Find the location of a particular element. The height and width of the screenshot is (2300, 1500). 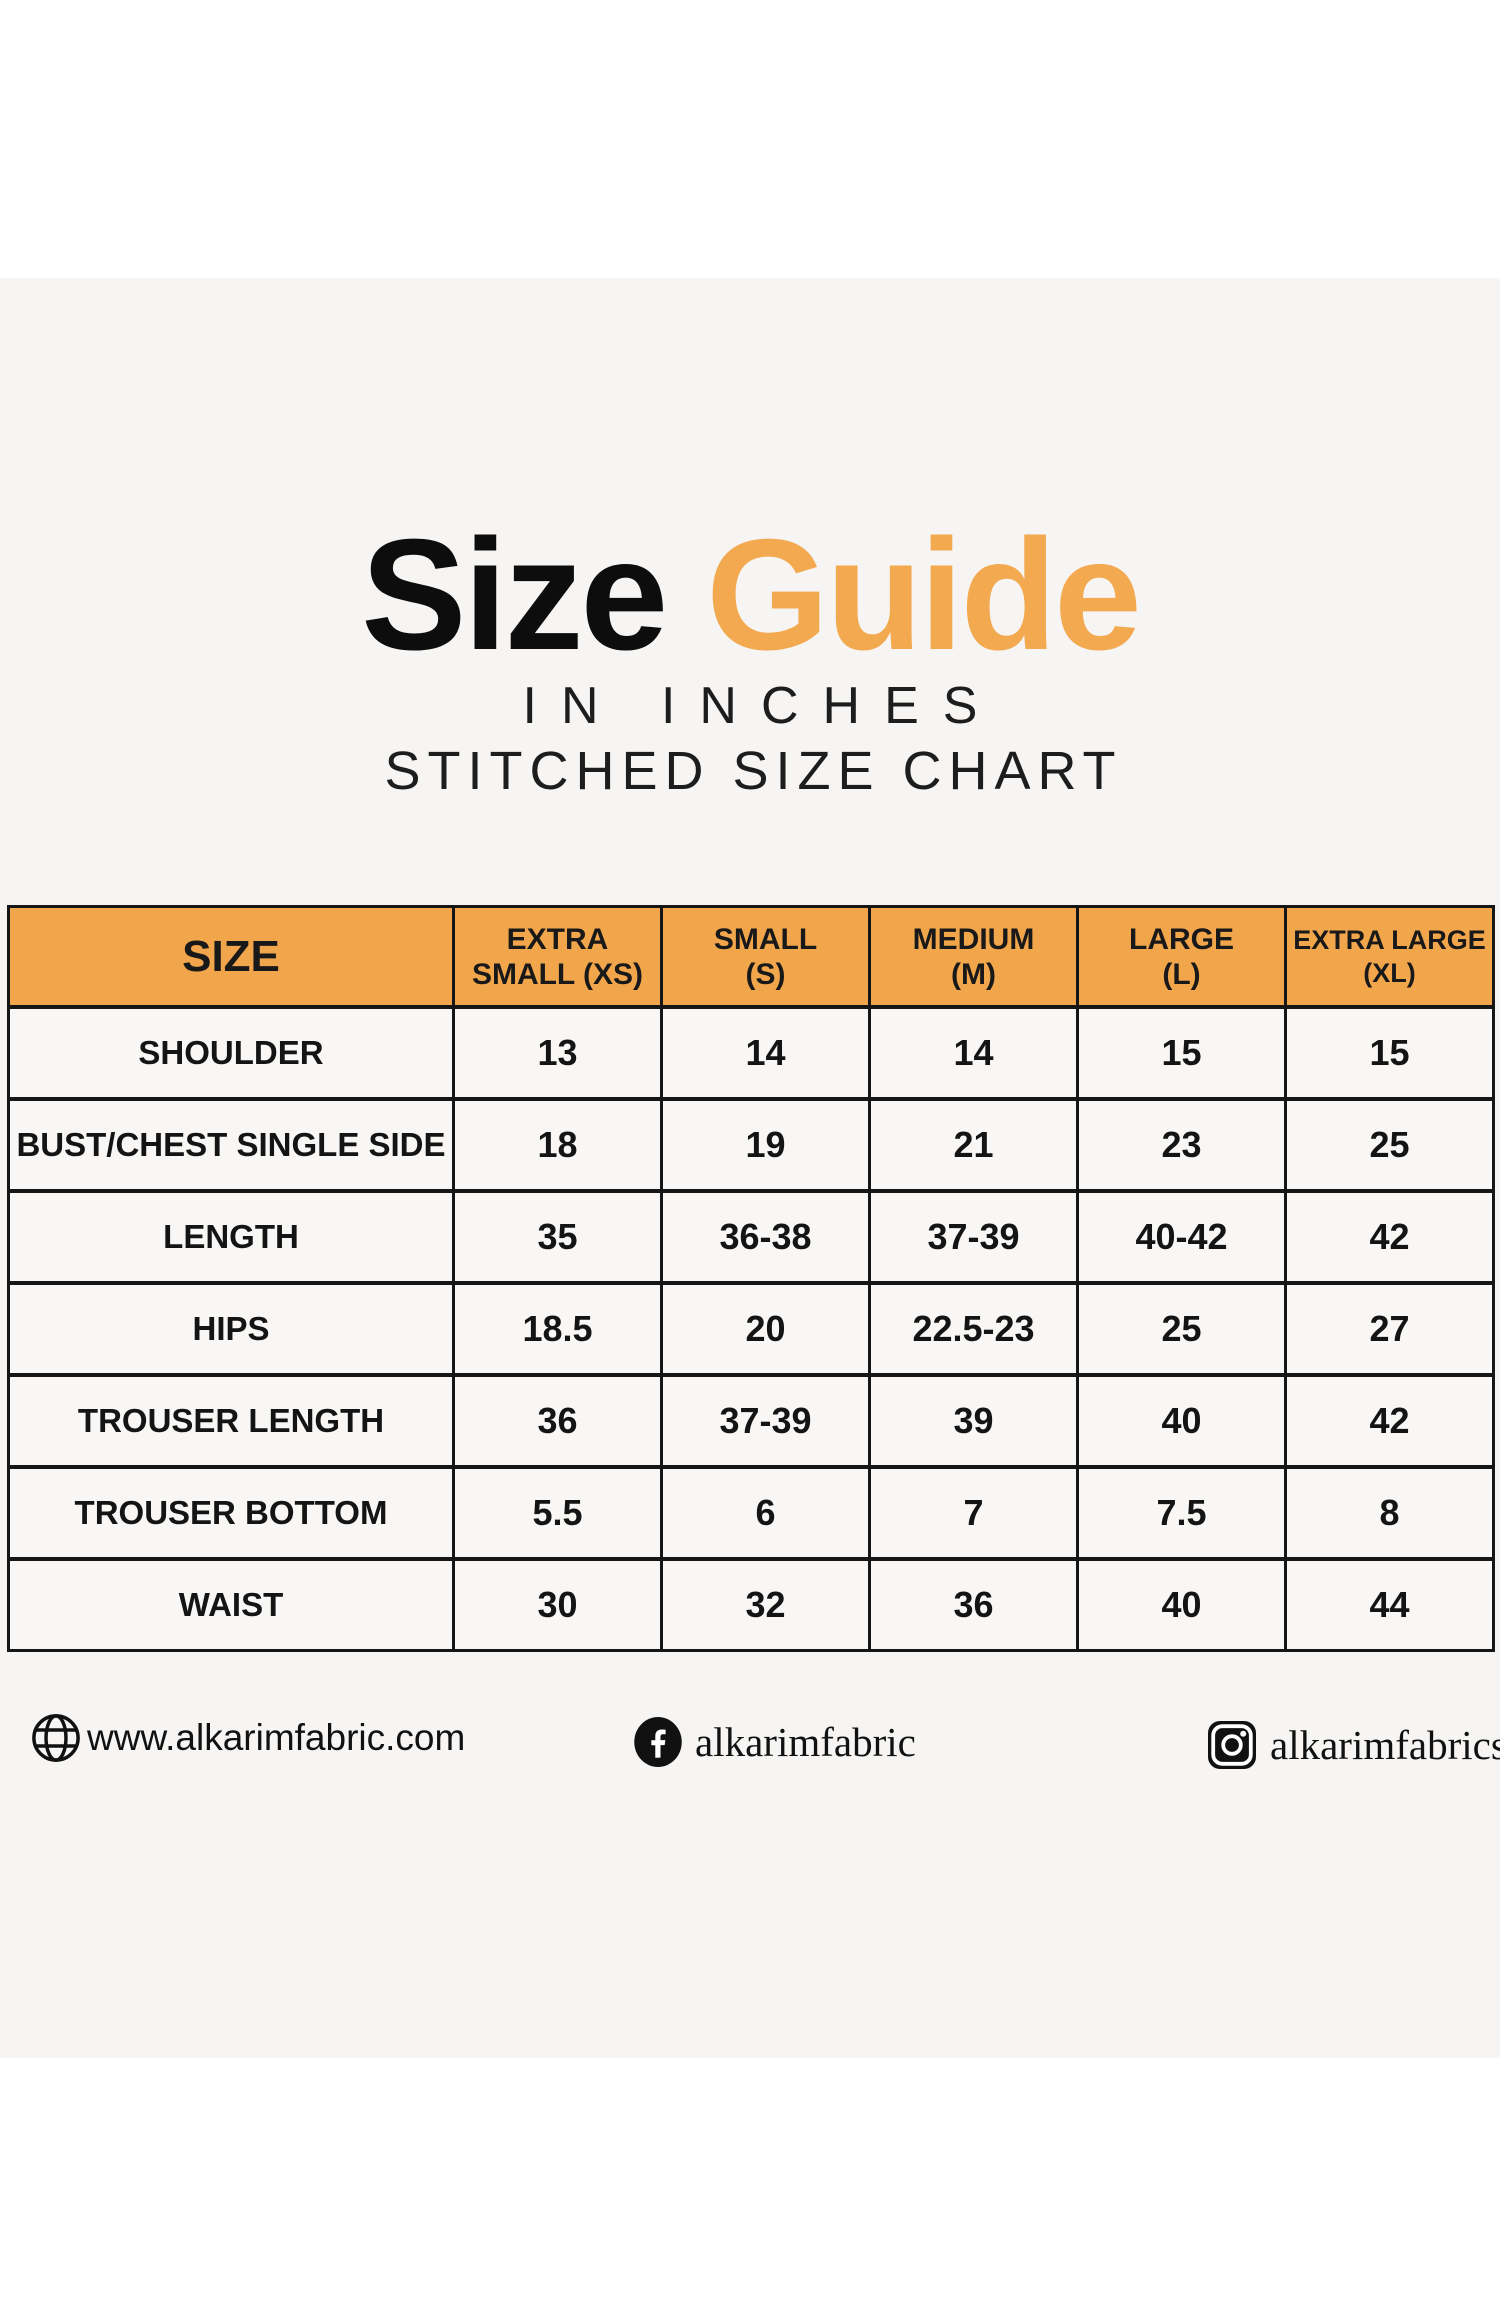

header-label: SIZE is located at coordinates (231, 956).